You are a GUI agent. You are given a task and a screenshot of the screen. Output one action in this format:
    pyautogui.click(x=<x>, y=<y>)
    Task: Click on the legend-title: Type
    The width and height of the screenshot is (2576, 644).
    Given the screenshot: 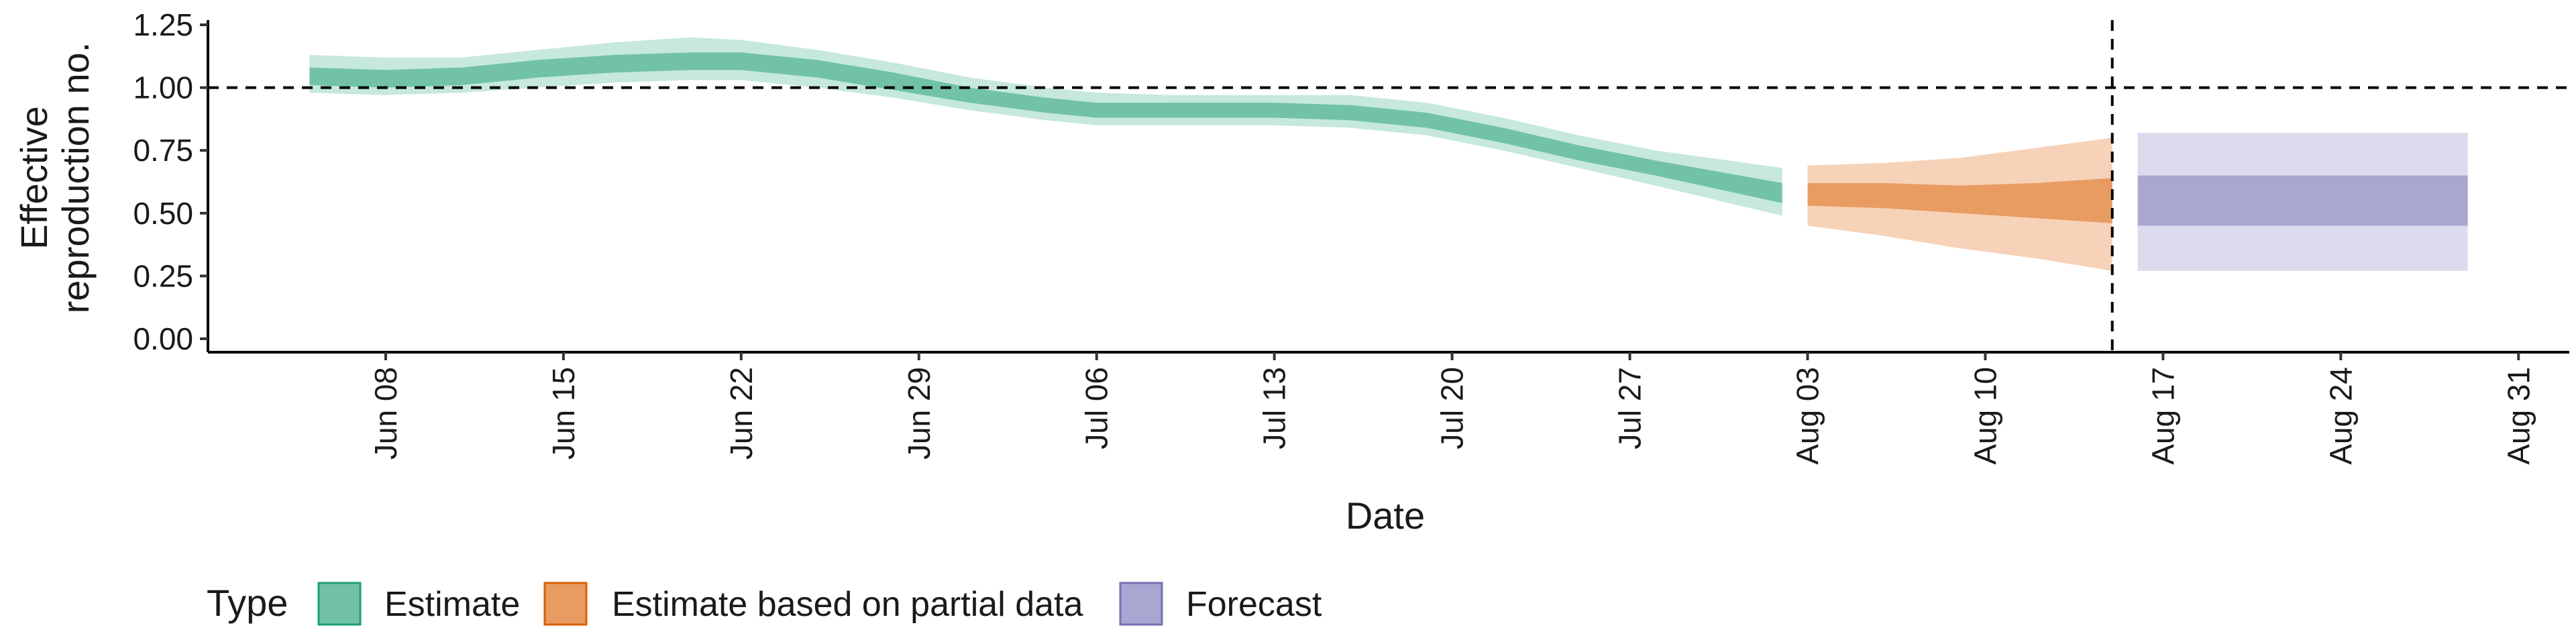 What is the action you would take?
    pyautogui.click(x=247, y=603)
    